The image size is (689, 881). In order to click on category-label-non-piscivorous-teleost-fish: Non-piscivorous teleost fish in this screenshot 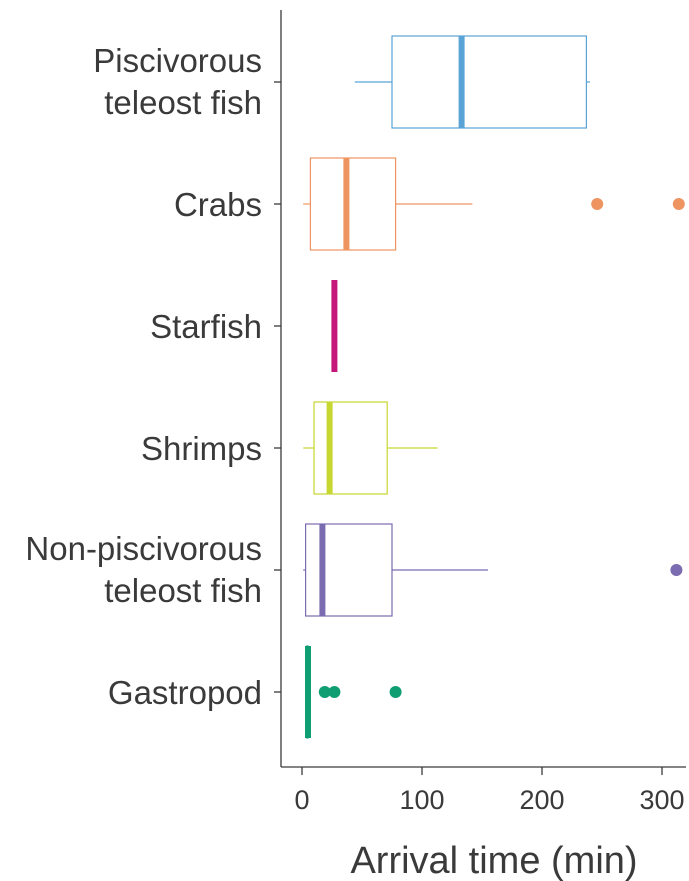, I will do `click(143, 569)`.